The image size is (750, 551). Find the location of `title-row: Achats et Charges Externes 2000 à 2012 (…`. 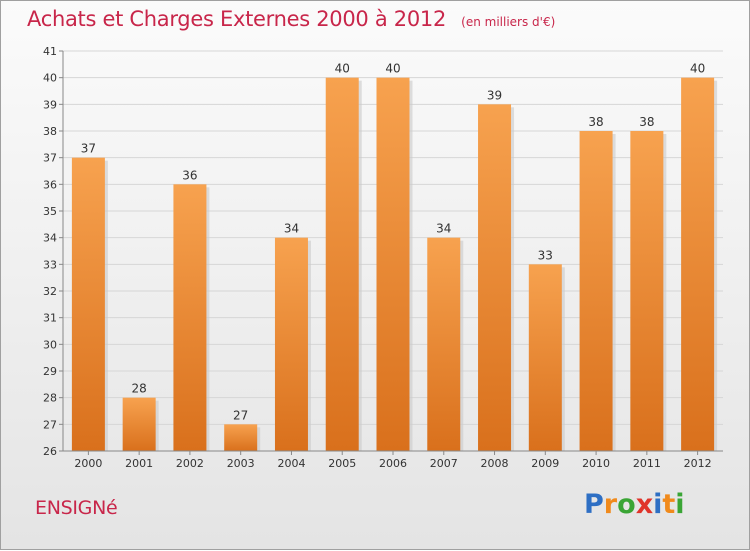

title-row: Achats et Charges Externes 2000 à 2012 (… is located at coordinates (291, 19).